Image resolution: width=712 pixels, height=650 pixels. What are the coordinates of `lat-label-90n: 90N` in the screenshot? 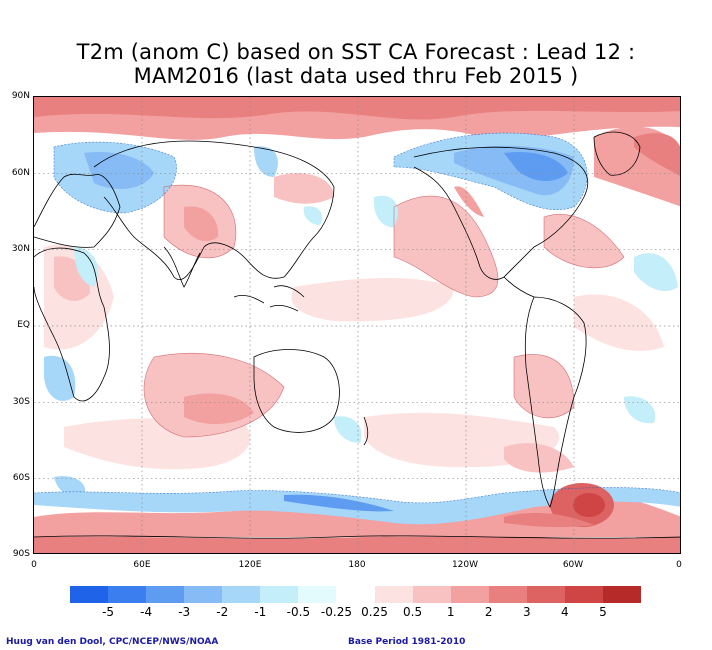 It's located at (20, 96).